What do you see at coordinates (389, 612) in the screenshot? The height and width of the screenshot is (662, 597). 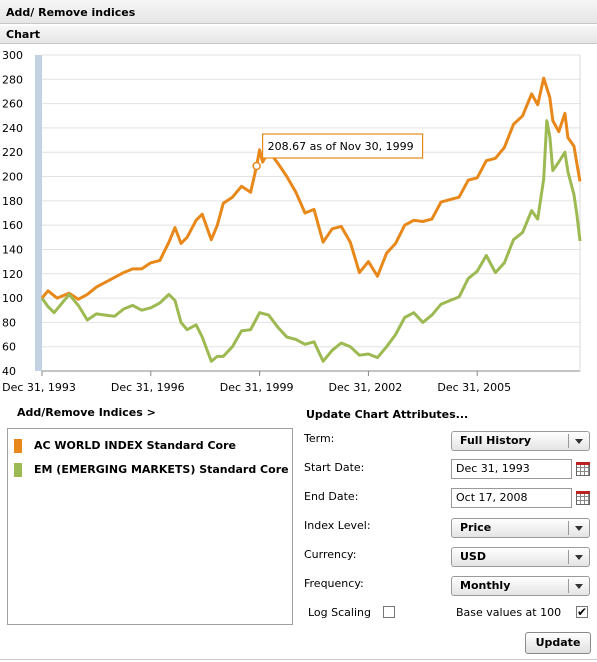 I see `log-scaling-checkbox` at bounding box center [389, 612].